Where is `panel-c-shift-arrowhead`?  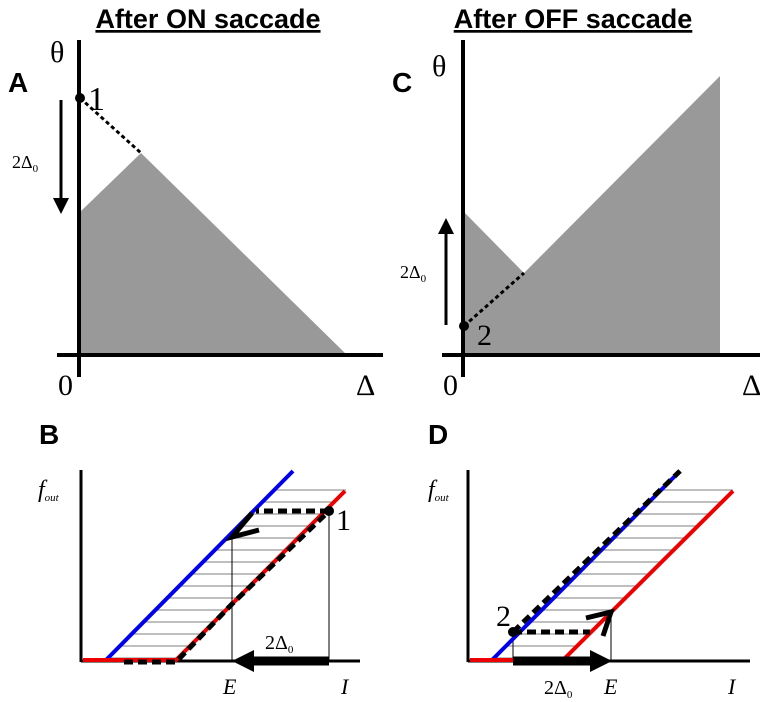 panel-c-shift-arrowhead is located at coordinates (446, 226).